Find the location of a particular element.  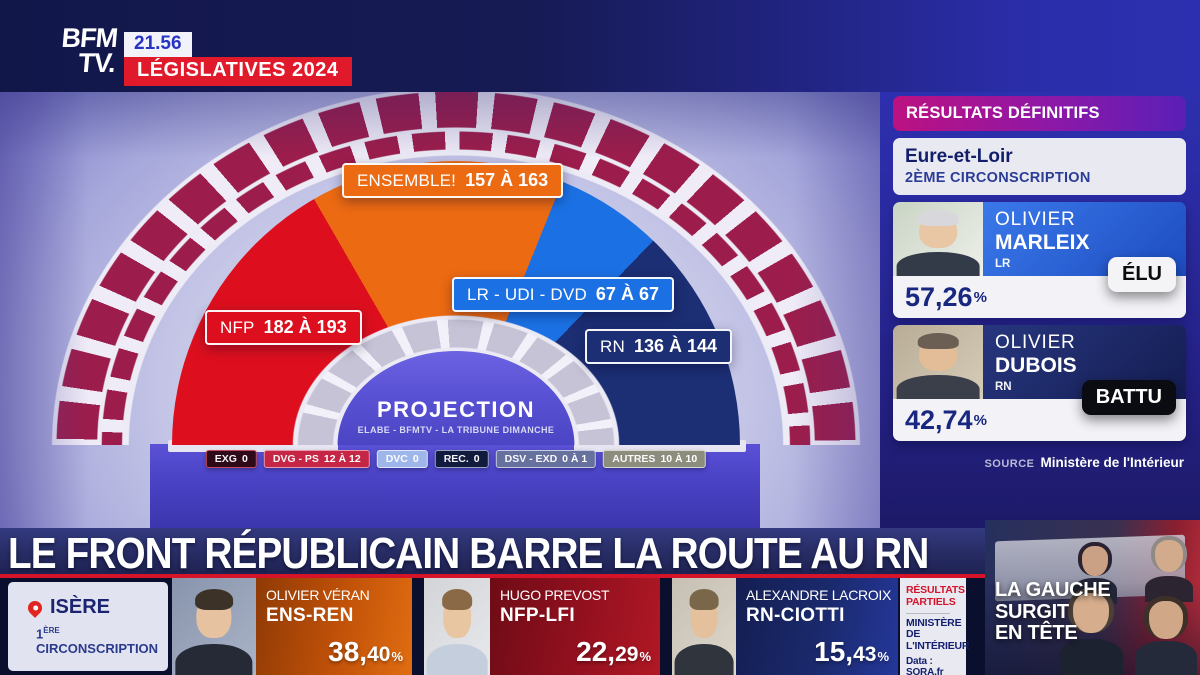

location-pin-icon is located at coordinates (35, 607).